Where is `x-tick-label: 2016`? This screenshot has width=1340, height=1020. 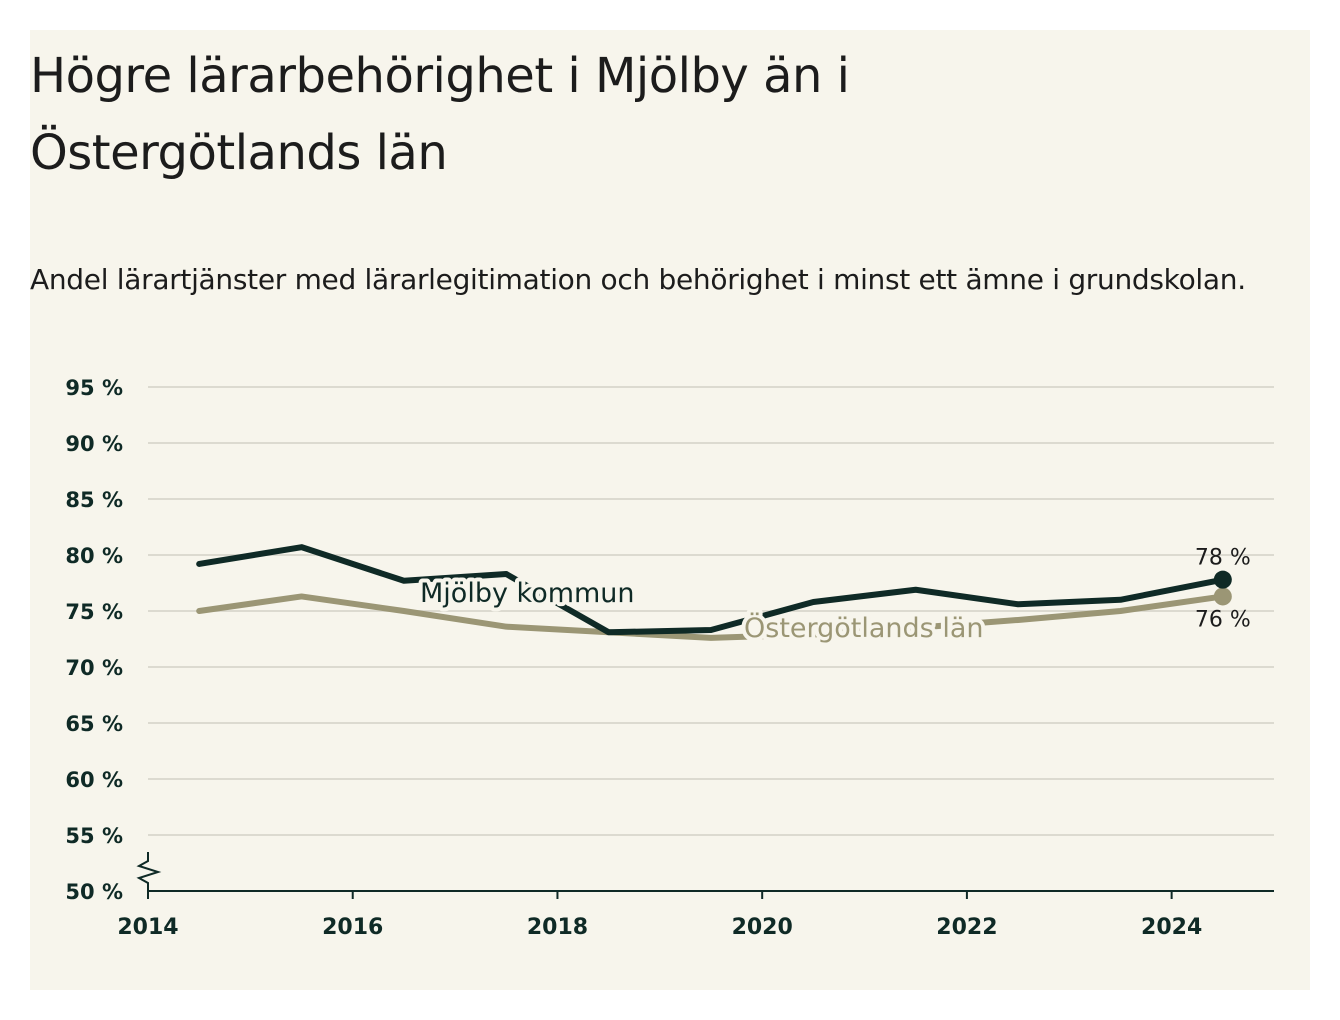
x-tick-label: 2016 is located at coordinates (352, 927).